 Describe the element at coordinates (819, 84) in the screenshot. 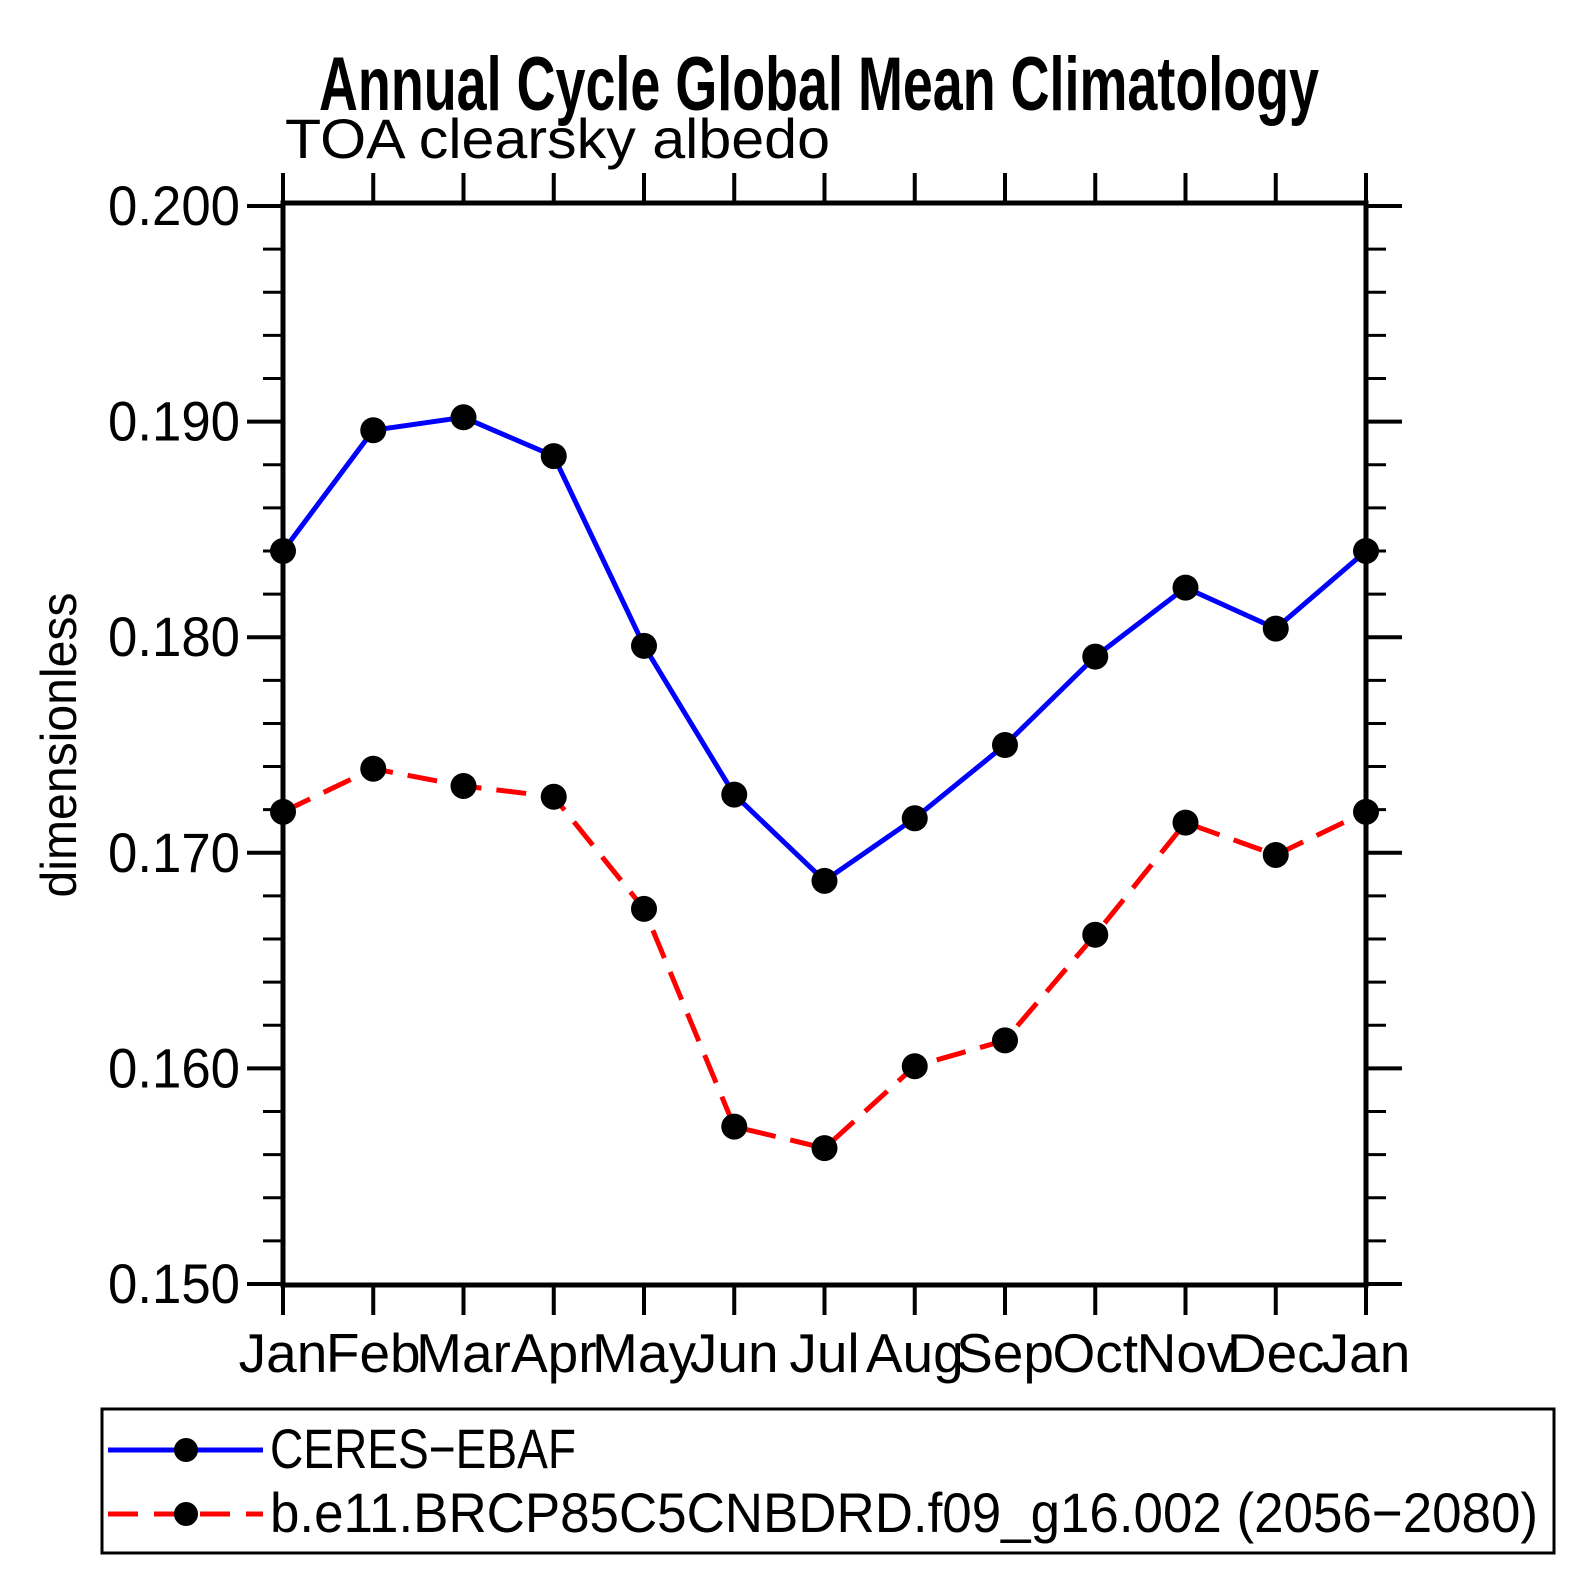

I see `chart-title: Annual Cycle Global Mean Climatology` at that location.